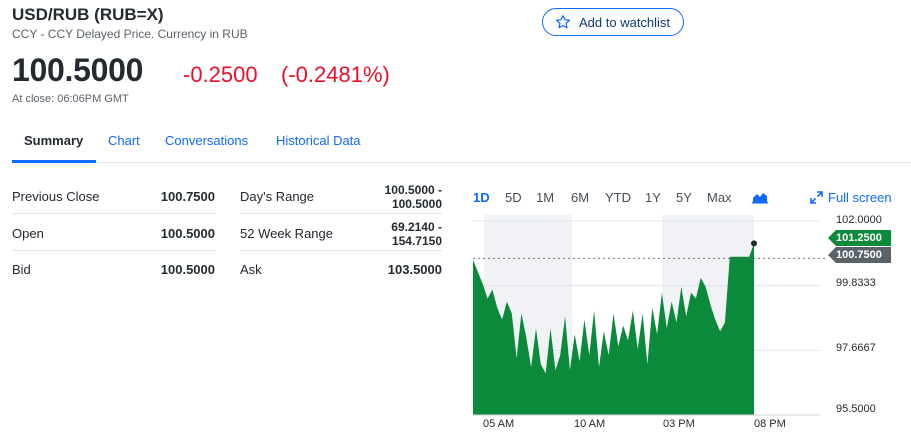 This screenshot has width=911, height=432. I want to click on stat-value-days-range: 100.5000 - 100.5000, so click(391, 197).